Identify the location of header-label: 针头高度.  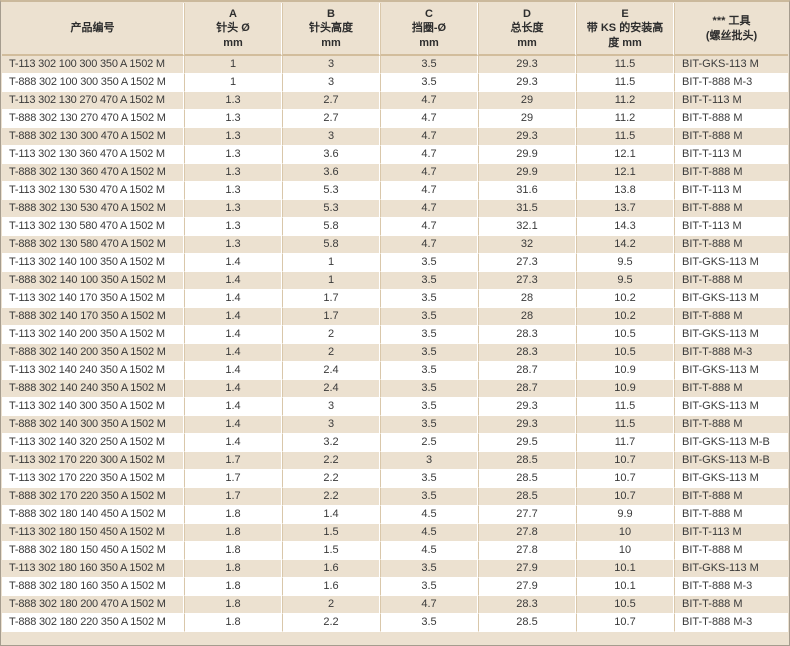
(331, 28).